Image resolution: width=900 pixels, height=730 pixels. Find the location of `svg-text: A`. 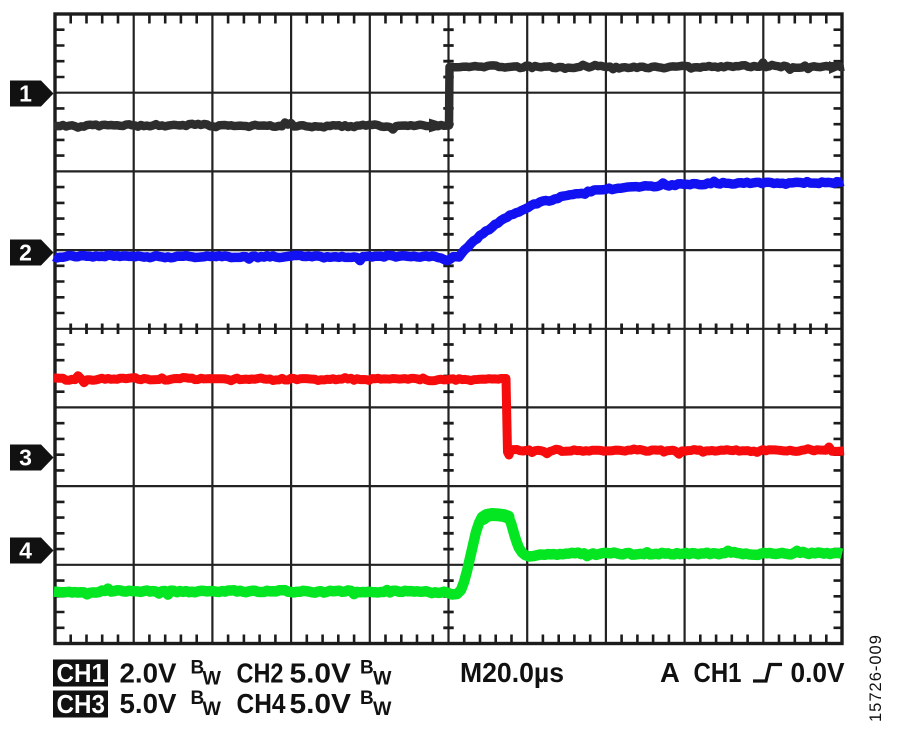

svg-text: A is located at coordinates (670, 672).